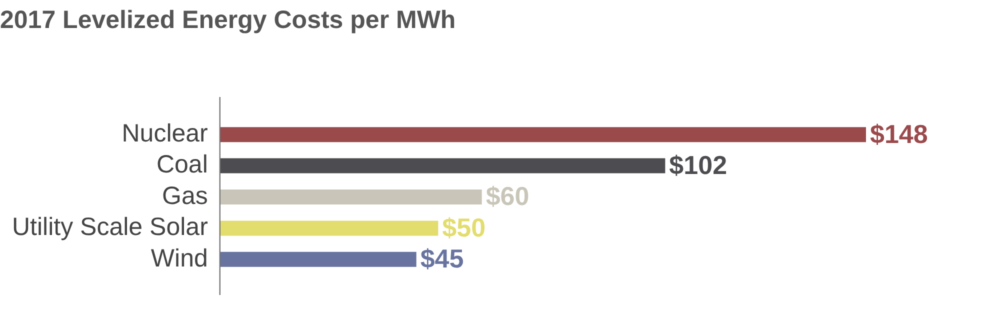  I want to click on y-tick-label: Wind, so click(179, 258).